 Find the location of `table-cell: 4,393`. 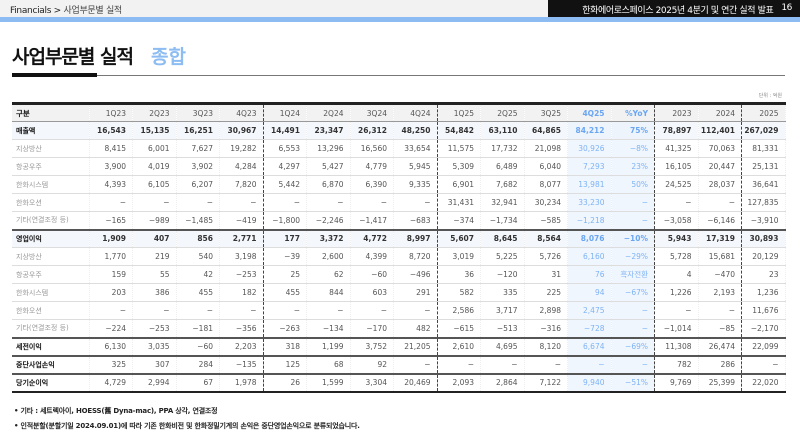

table-cell: 4,393 is located at coordinates (111, 184).